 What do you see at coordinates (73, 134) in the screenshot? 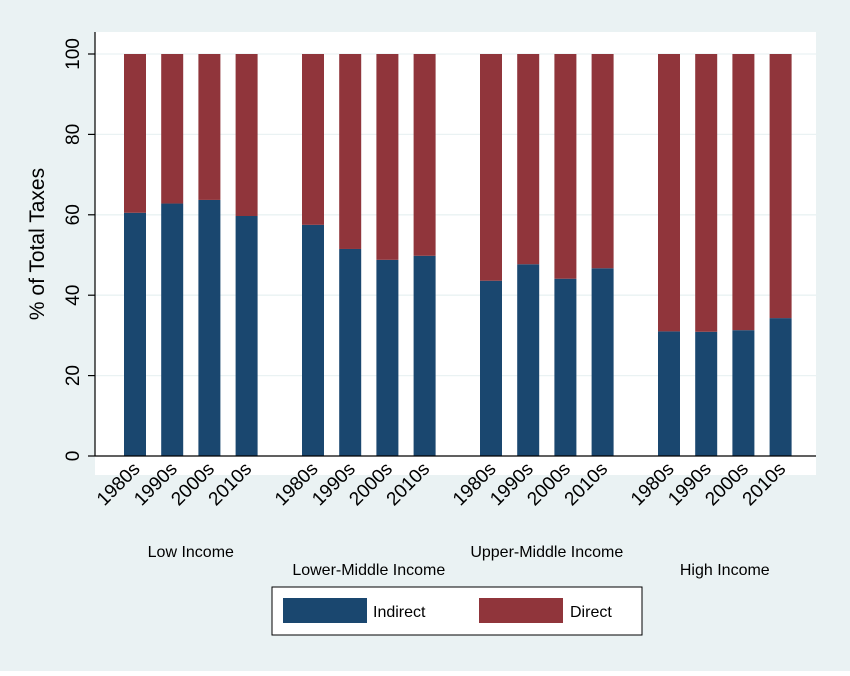
I see `y-tick-label: 80` at bounding box center [73, 134].